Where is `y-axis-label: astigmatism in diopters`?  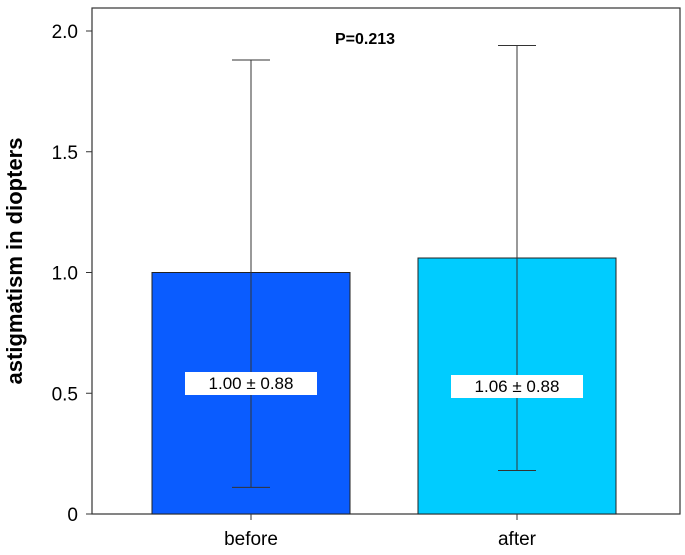 y-axis-label: astigmatism in diopters is located at coordinates (14, 261).